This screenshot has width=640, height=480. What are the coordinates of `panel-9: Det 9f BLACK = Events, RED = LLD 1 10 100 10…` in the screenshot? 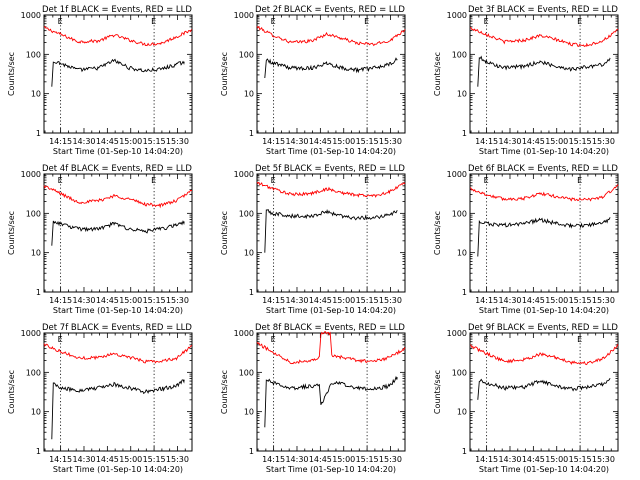 It's located at (526, 398).